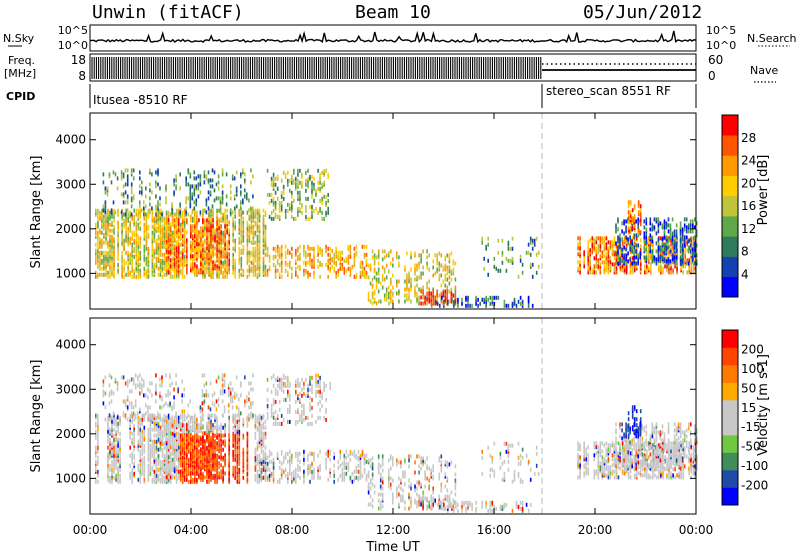 This screenshot has width=800, height=558. What do you see at coordinates (764, 70) in the screenshot?
I see `nave-label: Nave` at bounding box center [764, 70].